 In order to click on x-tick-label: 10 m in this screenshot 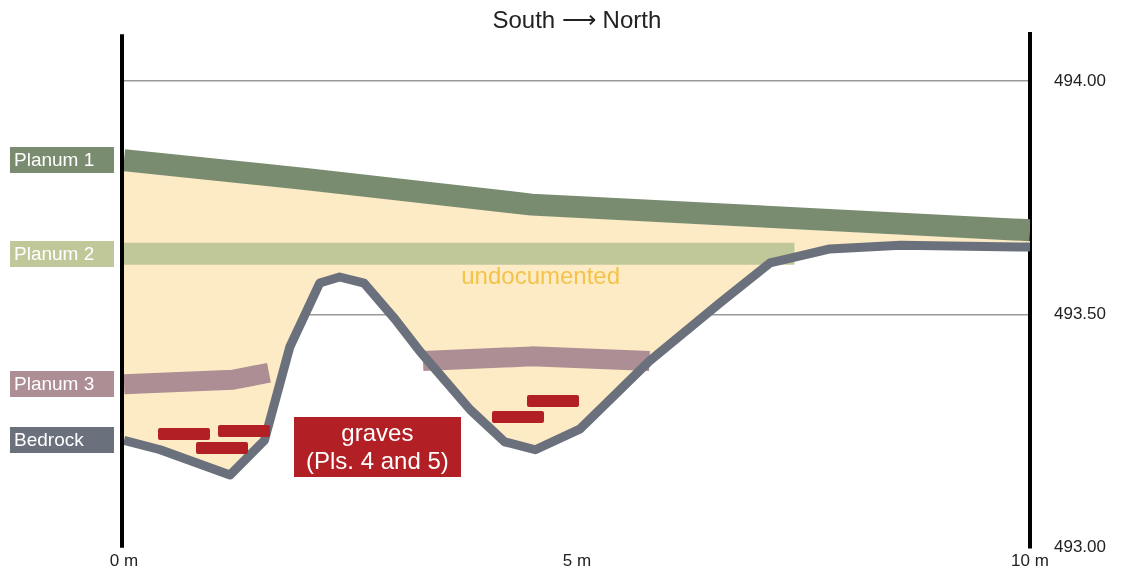, I will do `click(1030, 560)`.